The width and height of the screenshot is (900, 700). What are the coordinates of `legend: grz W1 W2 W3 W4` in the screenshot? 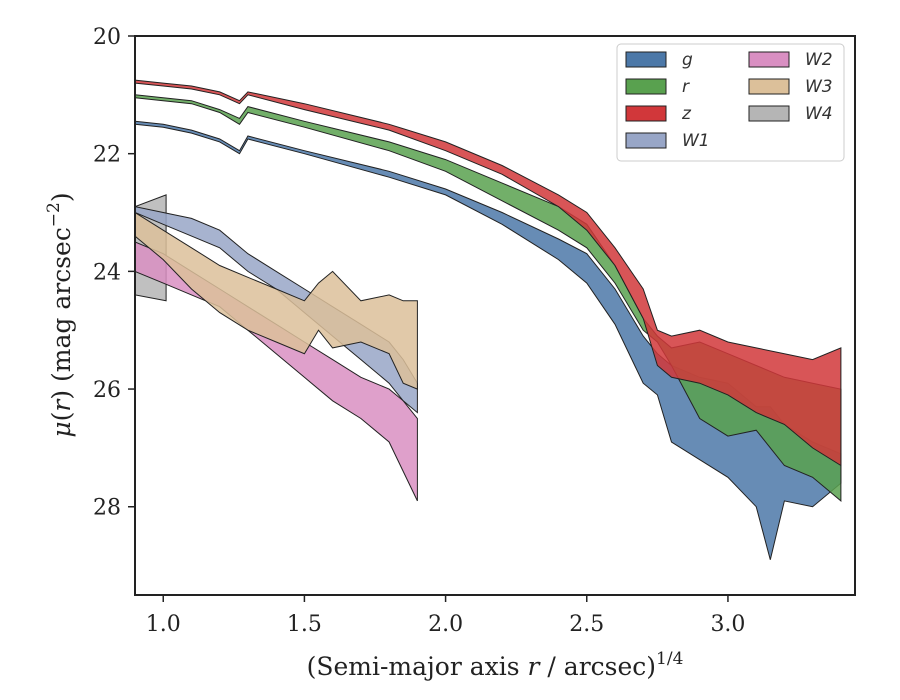 It's located at (730, 102).